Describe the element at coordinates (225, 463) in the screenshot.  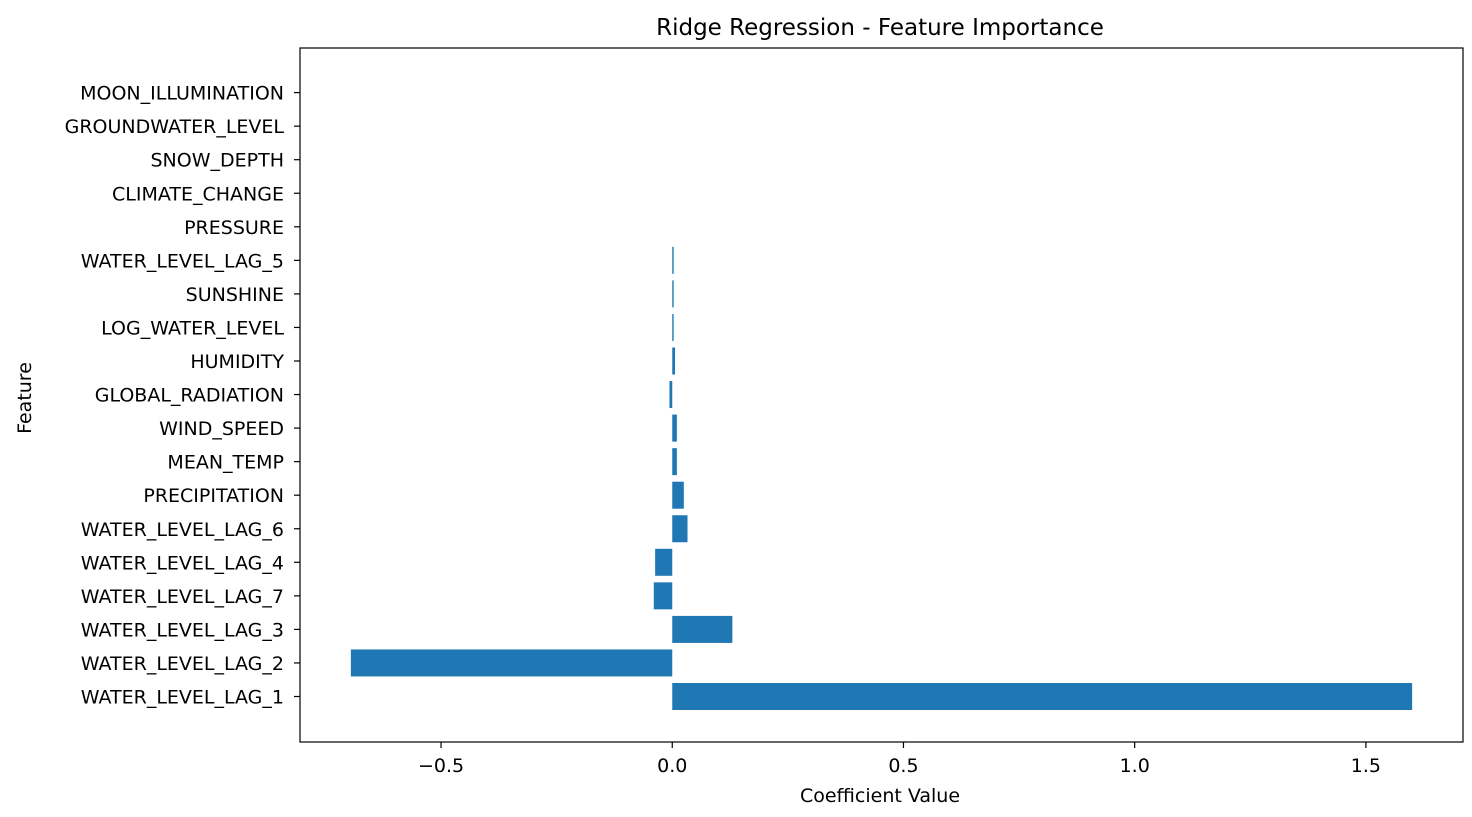
I see `y-tick-label: MEAN_TEMP` at that location.